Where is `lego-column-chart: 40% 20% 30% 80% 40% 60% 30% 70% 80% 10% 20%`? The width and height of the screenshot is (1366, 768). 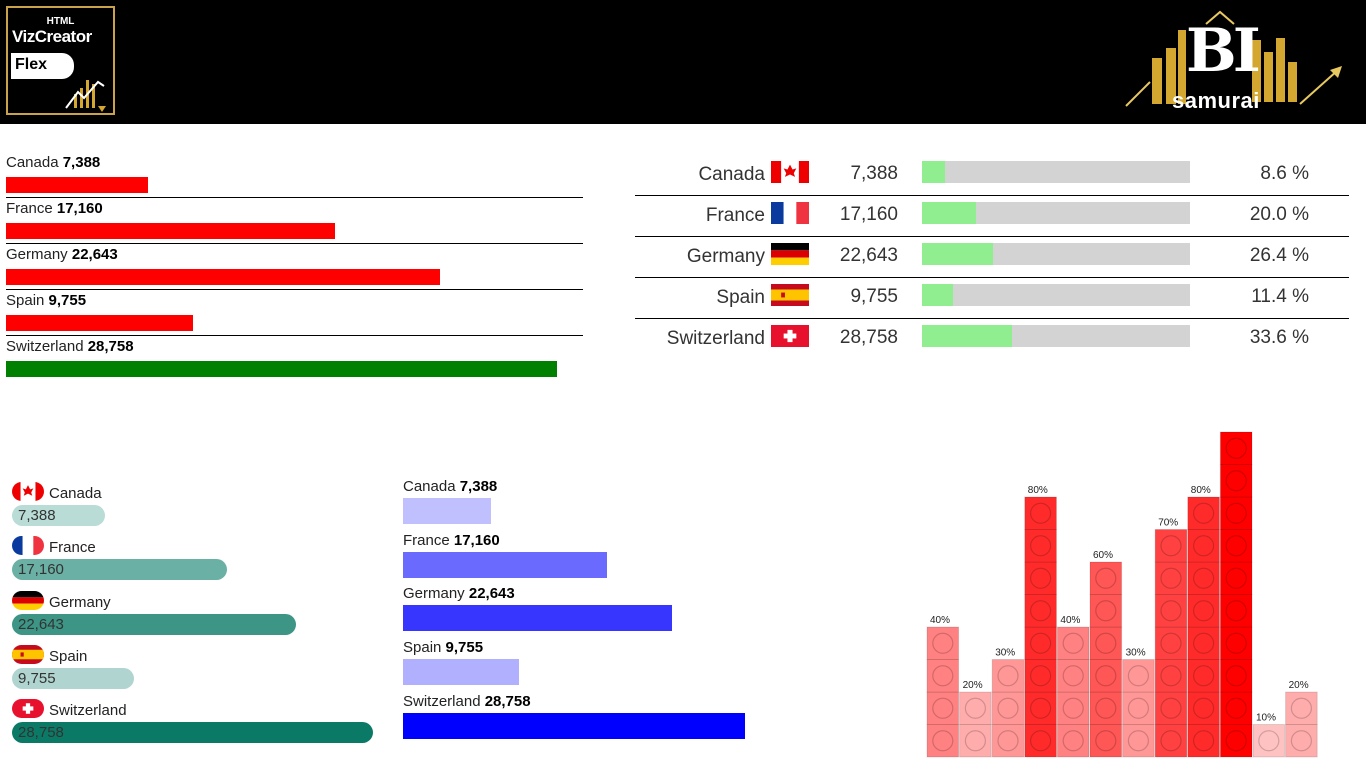
lego-column-chart: 40% 20% 30% 80% 40% 60% 30% 70% 80% 10% 20% is located at coordinates (1122, 594).